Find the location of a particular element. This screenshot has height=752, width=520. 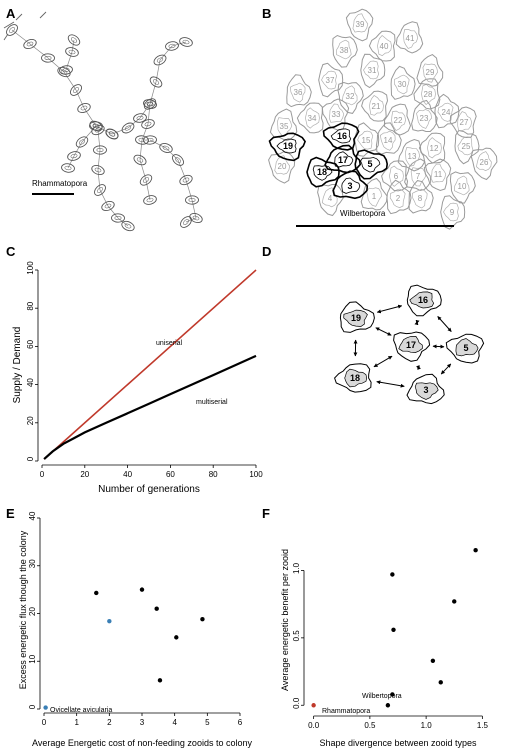

y-axis-title: Supply / Demand is located at coordinates (17, 365).